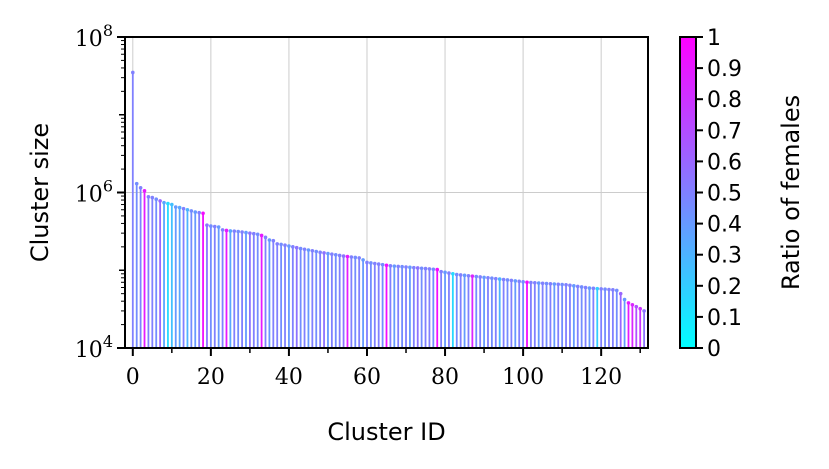  I want to click on x-axis-label: Cluster ID, so click(386, 432).